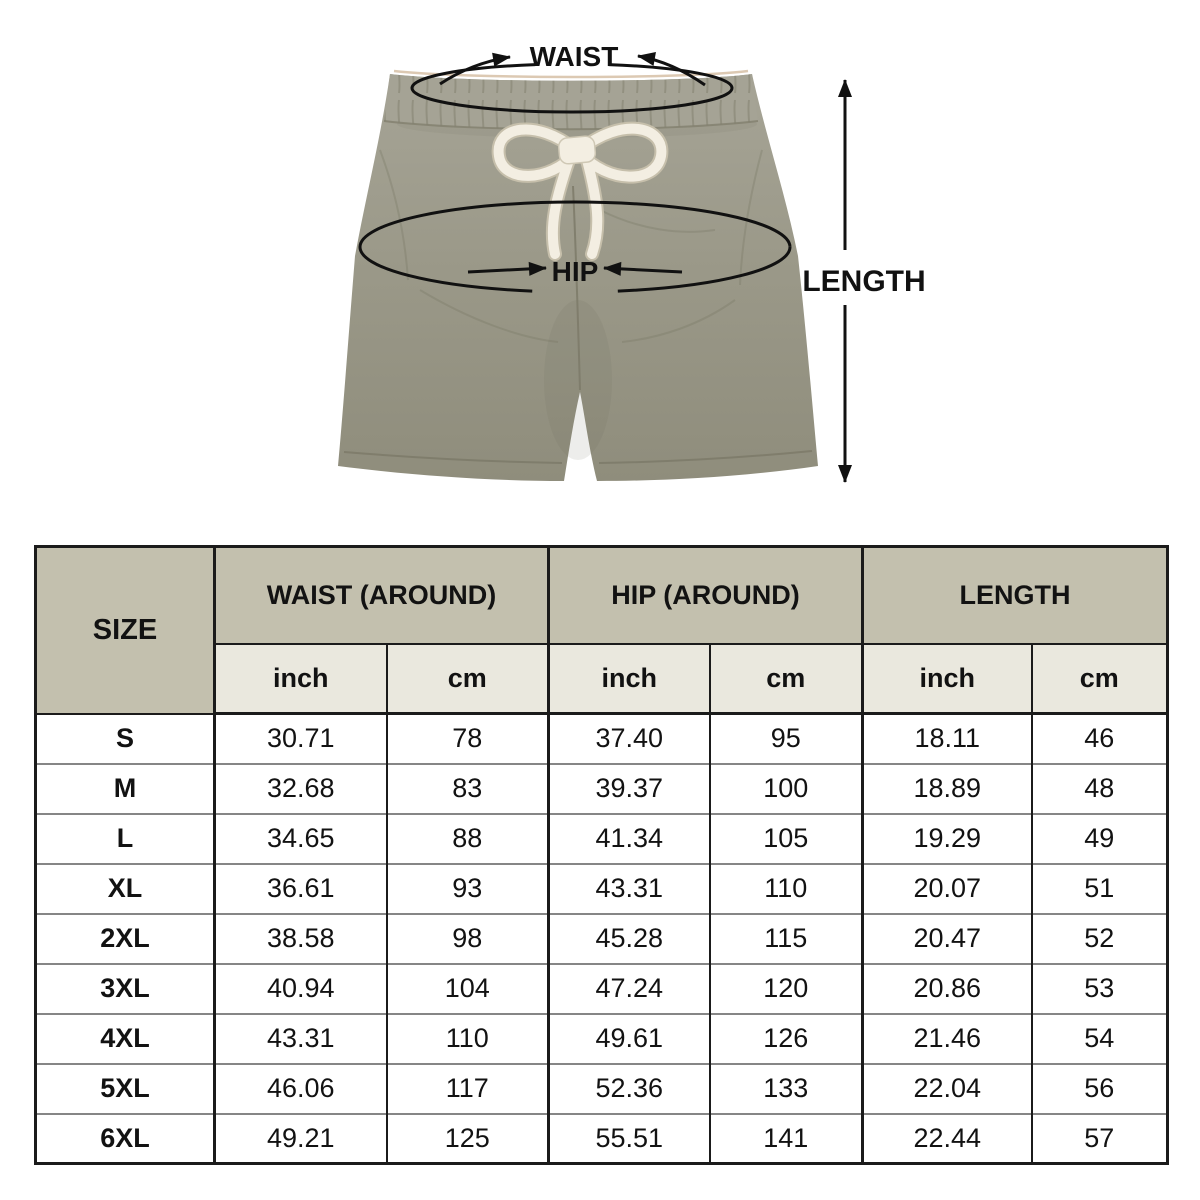  What do you see at coordinates (574, 56) in the screenshot?
I see `waist-label: WAIST` at bounding box center [574, 56].